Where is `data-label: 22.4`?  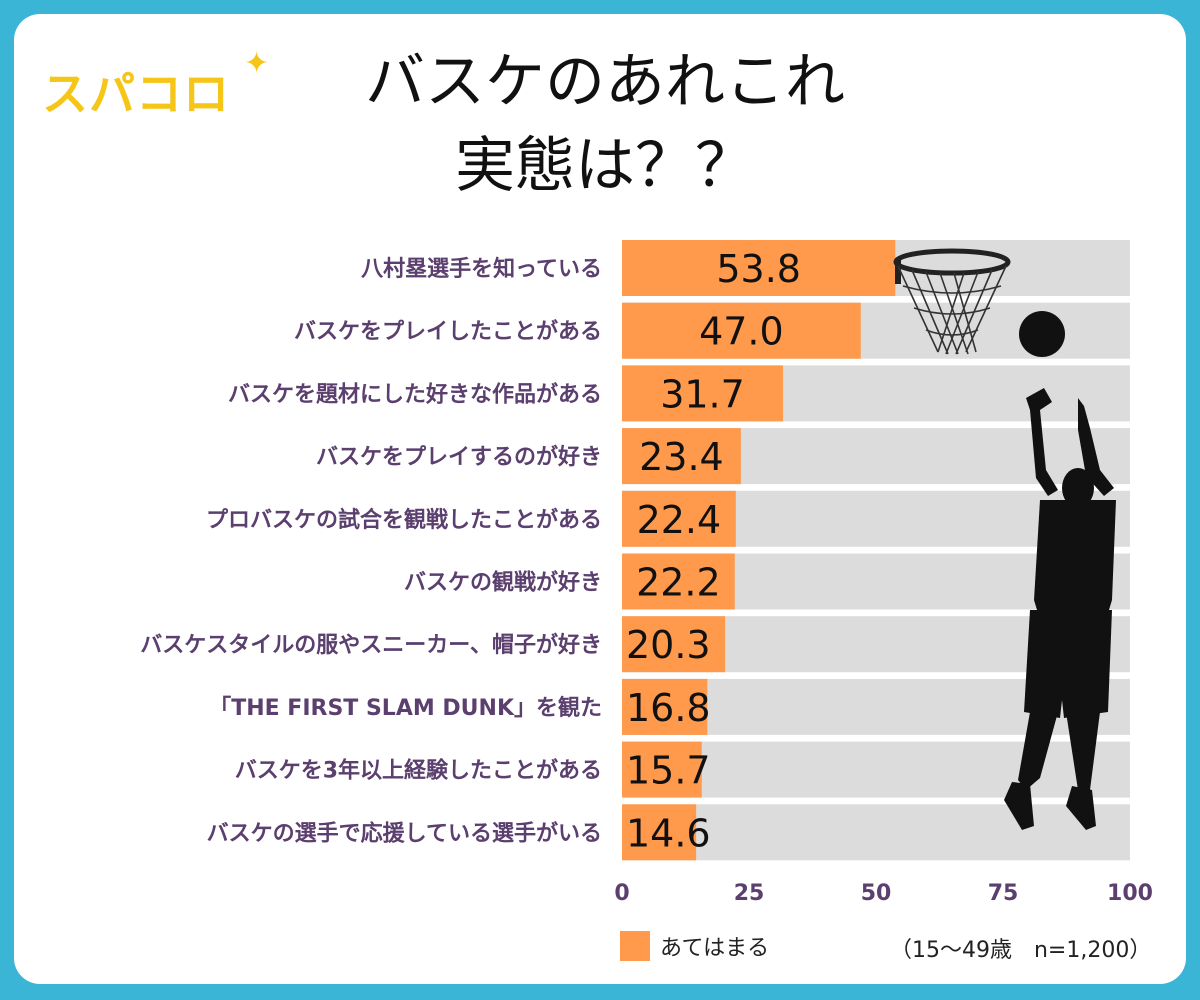 data-label: 22.4 is located at coordinates (679, 520).